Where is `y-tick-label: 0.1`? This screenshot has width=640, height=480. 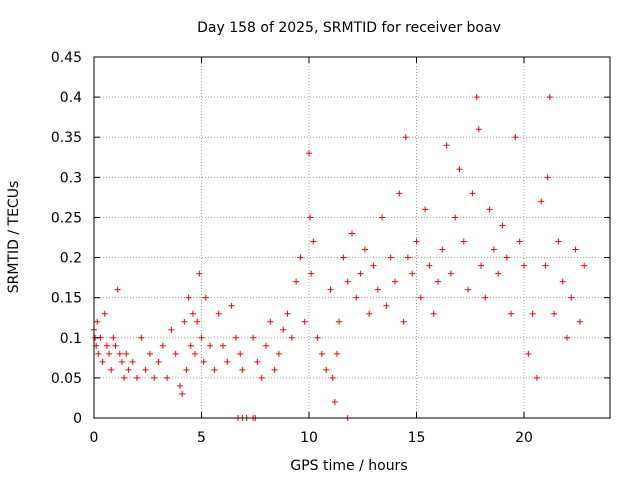
y-tick-label: 0.1 is located at coordinates (71, 339).